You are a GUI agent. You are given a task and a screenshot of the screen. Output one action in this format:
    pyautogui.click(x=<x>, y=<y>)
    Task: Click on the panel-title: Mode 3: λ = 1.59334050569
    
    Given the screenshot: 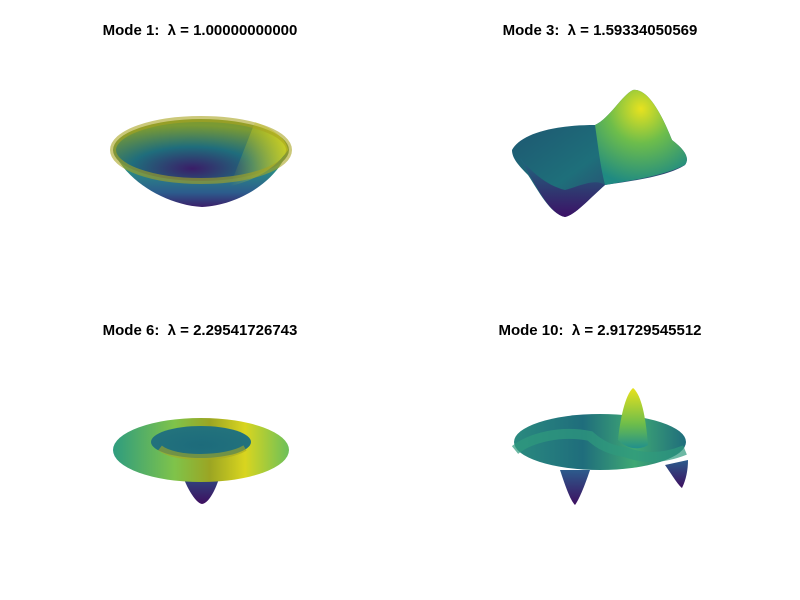 What is the action you would take?
    pyautogui.click(x=600, y=30)
    